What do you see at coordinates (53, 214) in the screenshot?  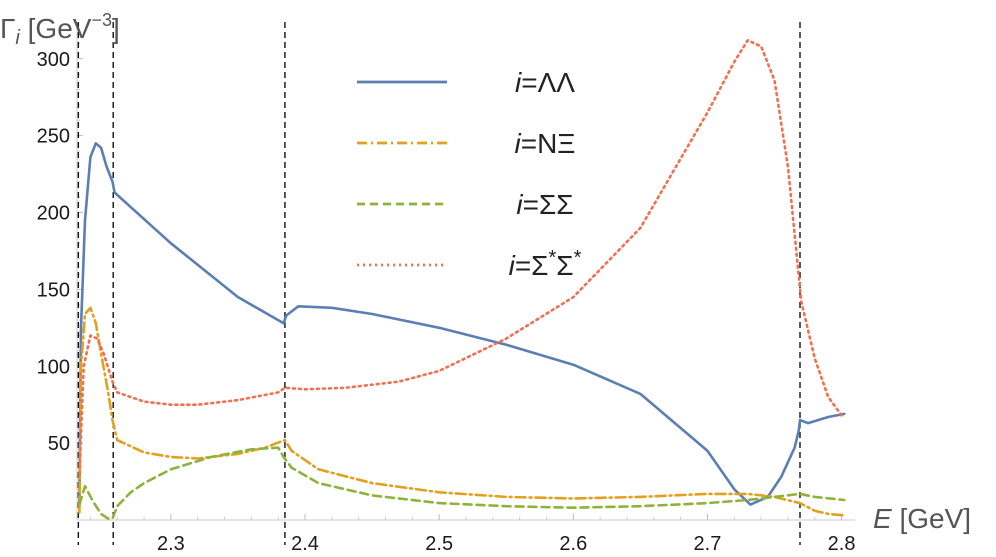 I see `y-tick-label: 200` at bounding box center [53, 214].